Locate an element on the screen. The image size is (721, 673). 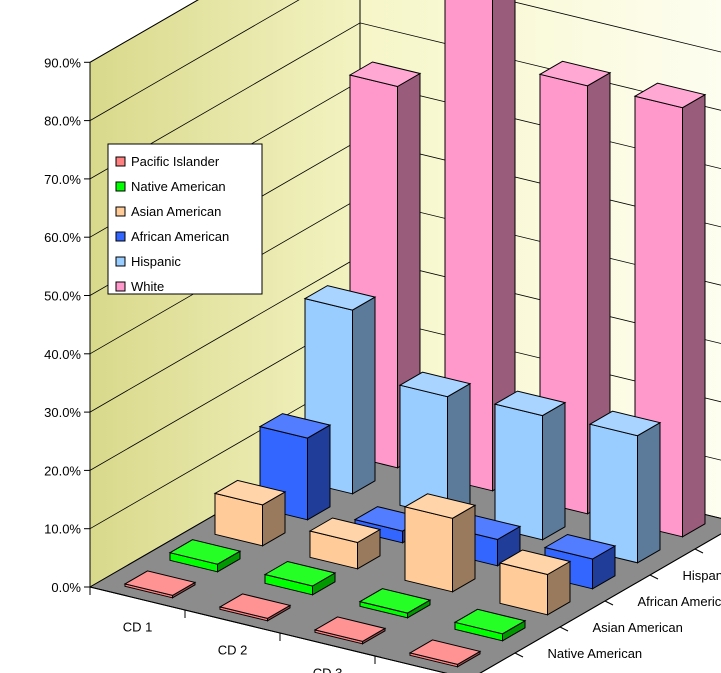
x-tick-label: CD 2 is located at coordinates (233, 650).